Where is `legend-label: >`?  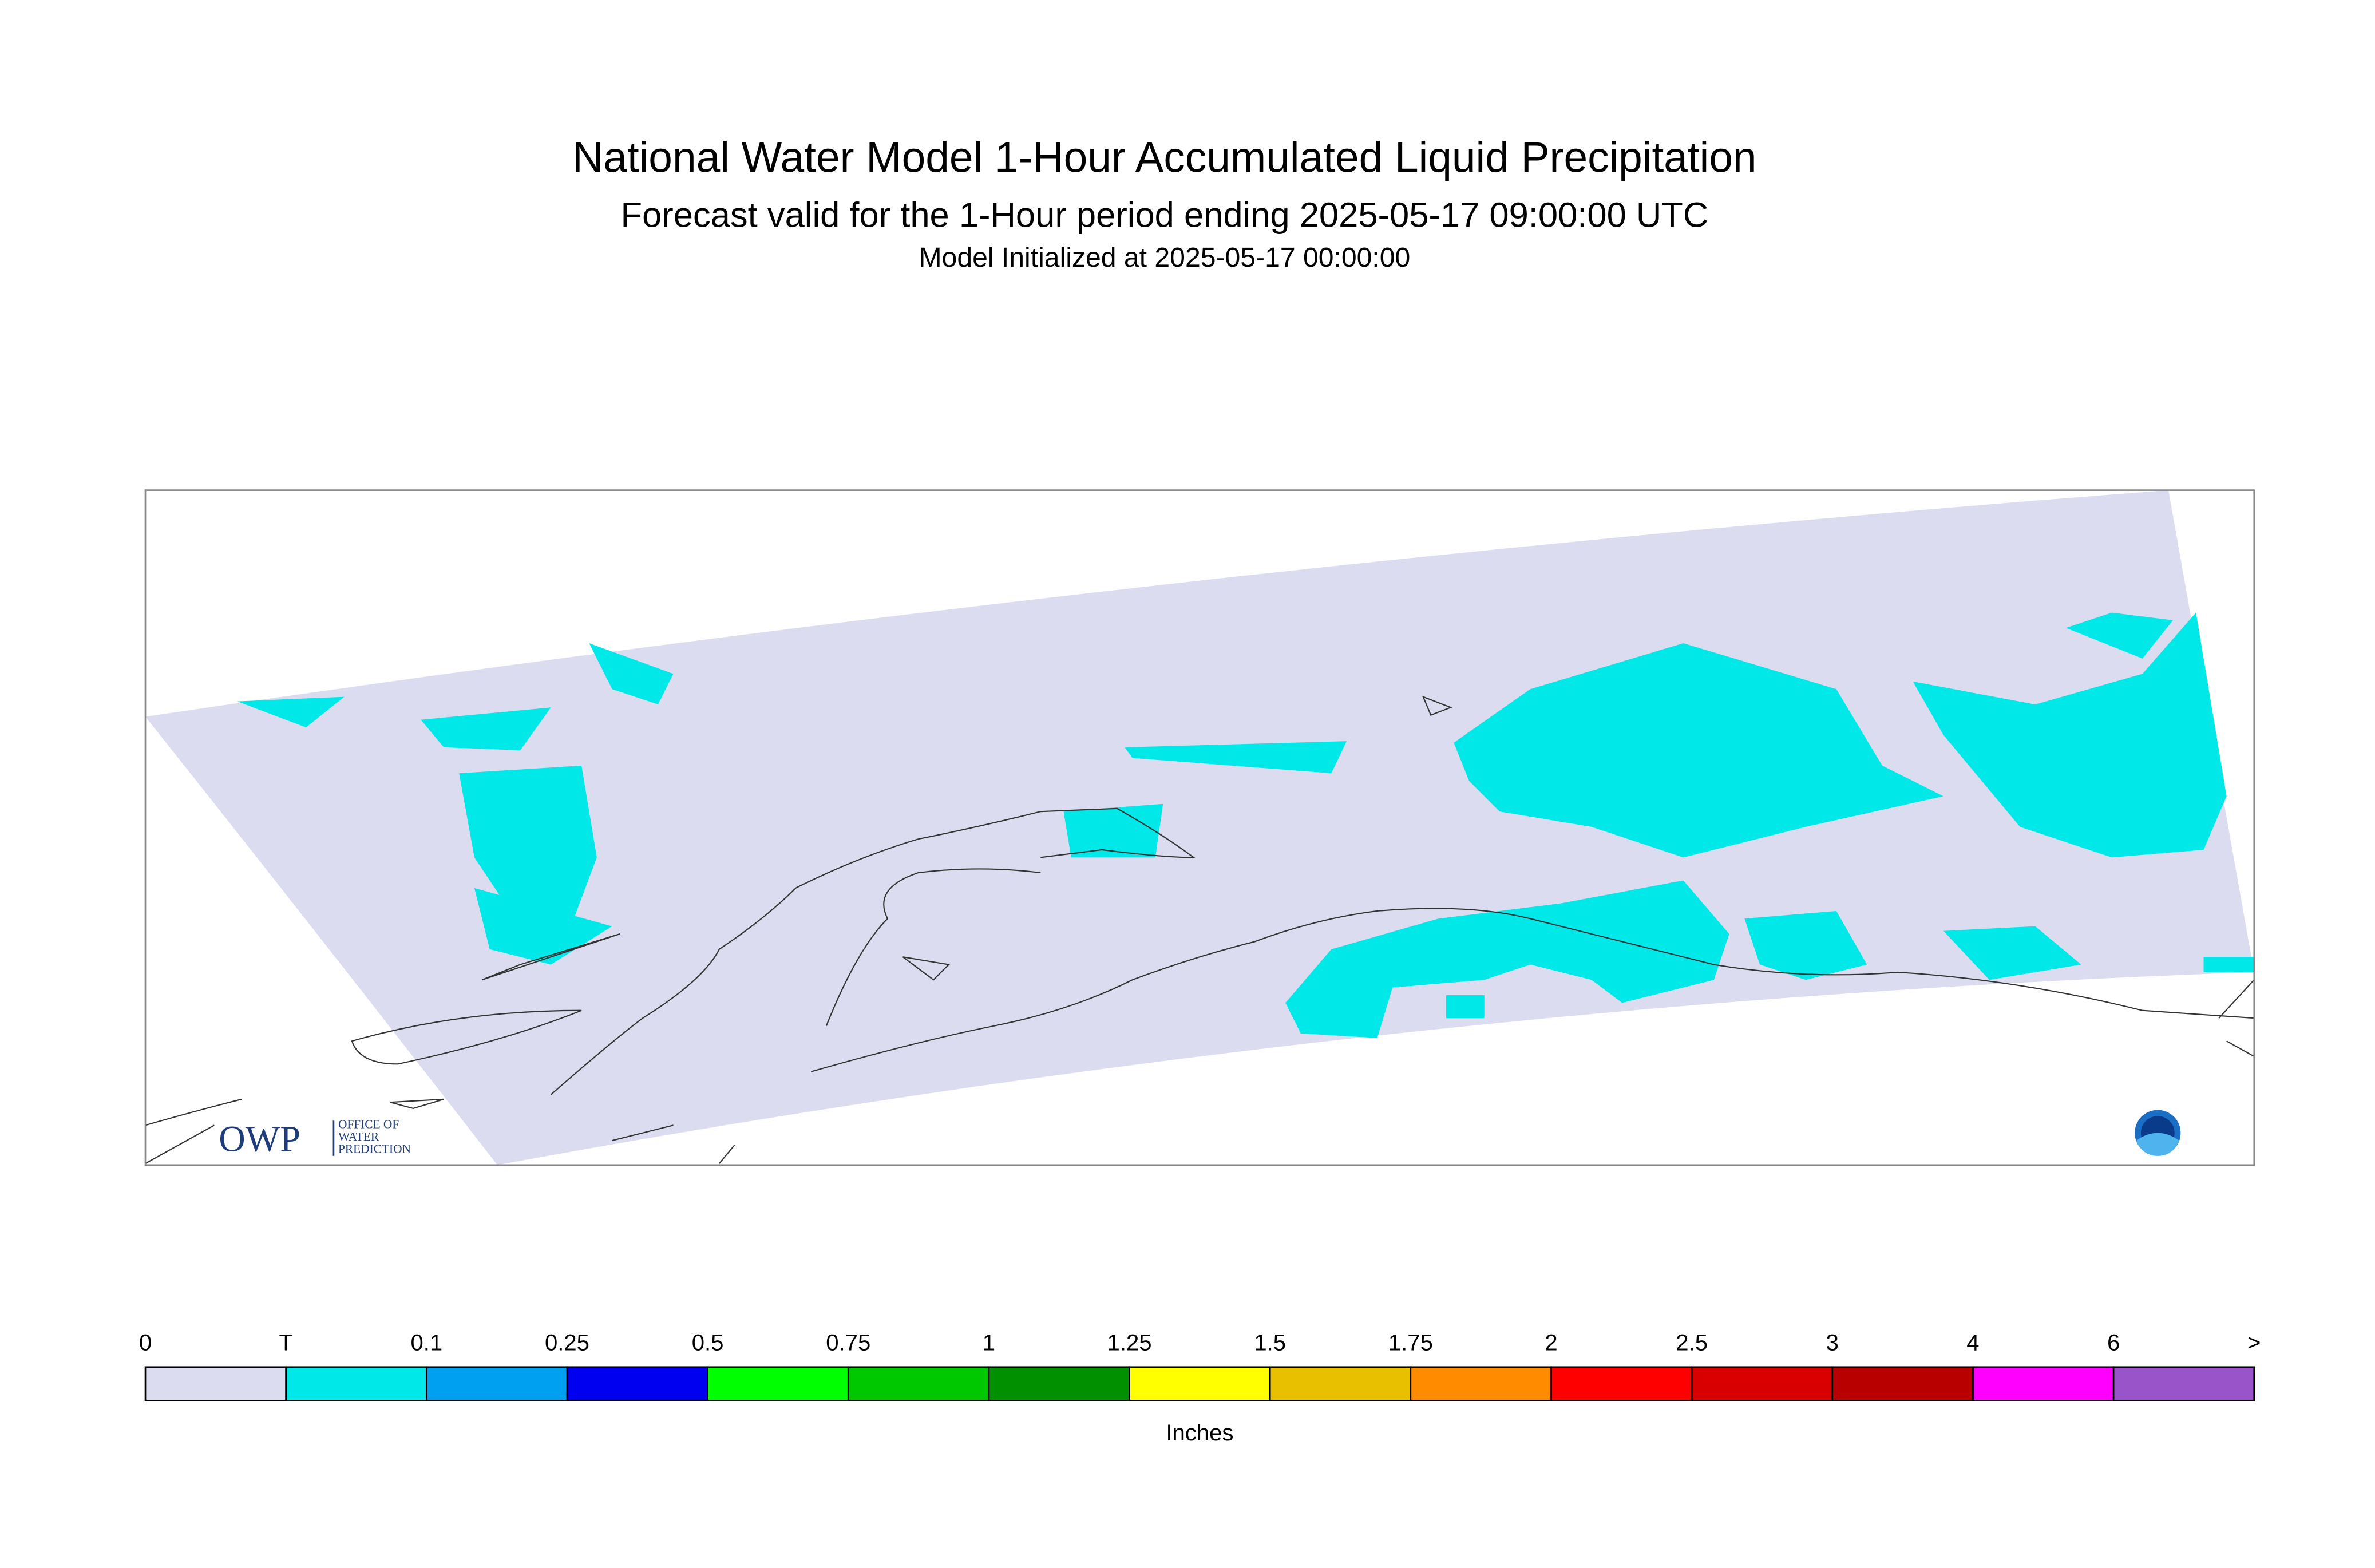
legend-label: > is located at coordinates (2254, 1342).